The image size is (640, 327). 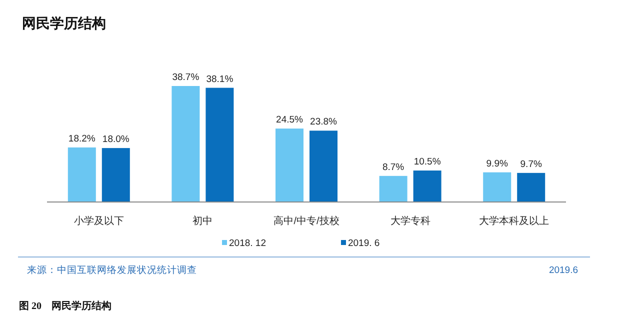 What do you see at coordinates (428, 162) in the screenshot?
I see `data-label: 10.5%` at bounding box center [428, 162].